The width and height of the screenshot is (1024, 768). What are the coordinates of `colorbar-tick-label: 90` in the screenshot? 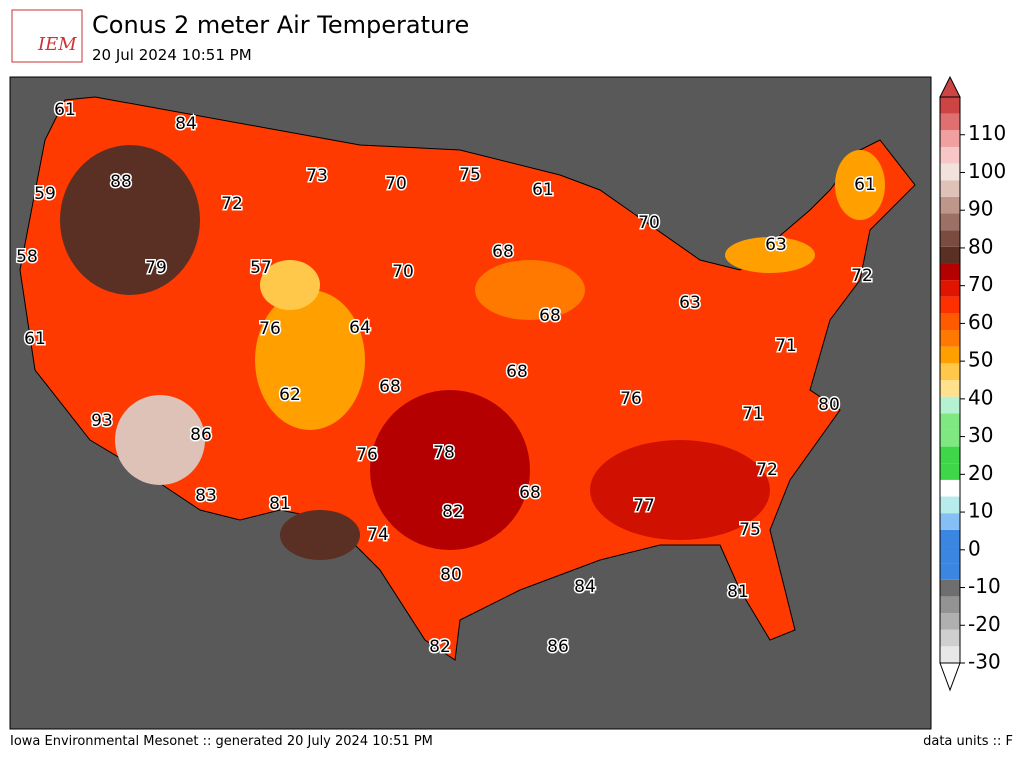 It's located at (980, 209).